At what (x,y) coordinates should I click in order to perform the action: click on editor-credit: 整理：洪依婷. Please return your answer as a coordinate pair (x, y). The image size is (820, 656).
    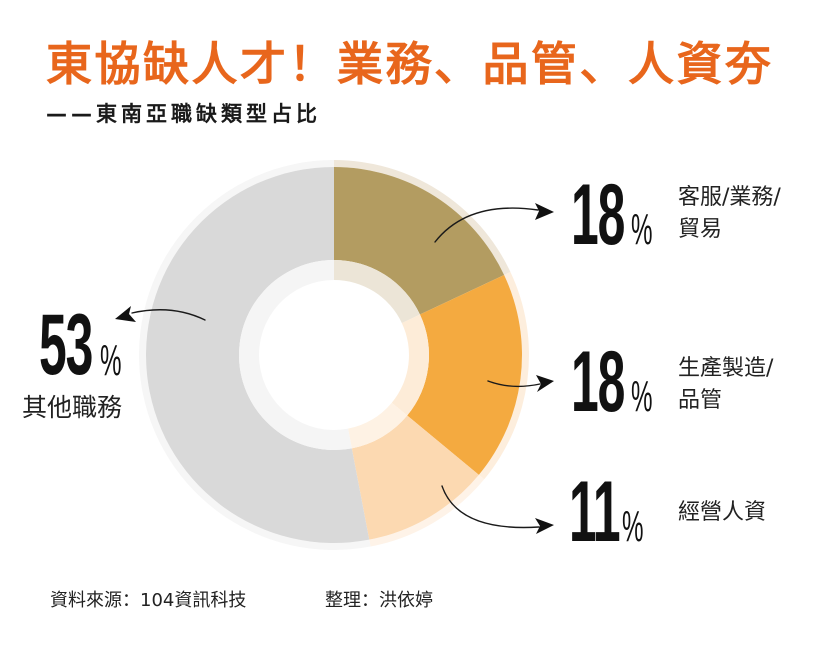
    Looking at the image, I should click on (379, 600).